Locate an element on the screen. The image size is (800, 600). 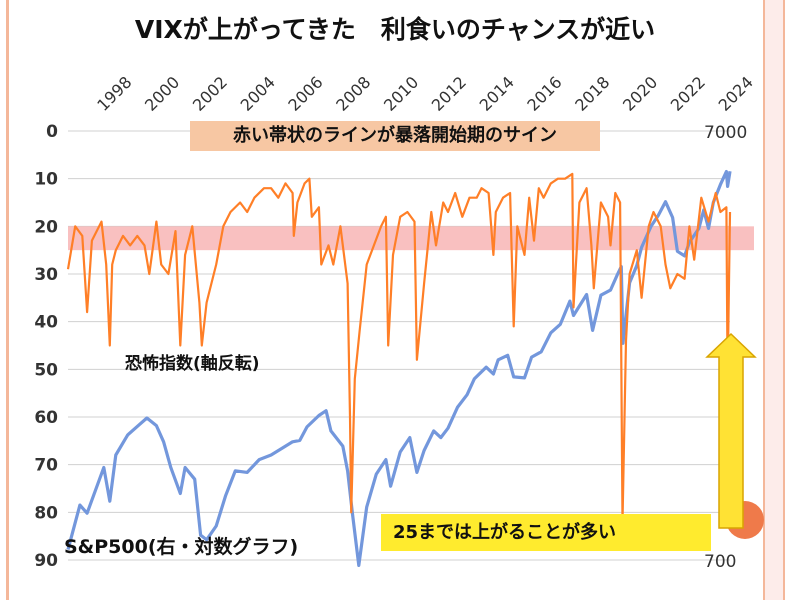
chart-title: VIXが上がってきた 利食いのチャンスが近い is located at coordinates (395, 29).